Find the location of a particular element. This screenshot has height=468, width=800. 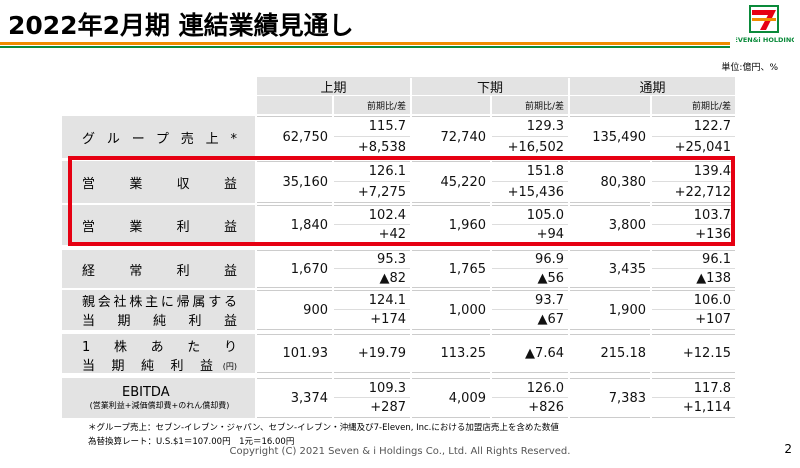

diff: +19.79 is located at coordinates (372, 353).